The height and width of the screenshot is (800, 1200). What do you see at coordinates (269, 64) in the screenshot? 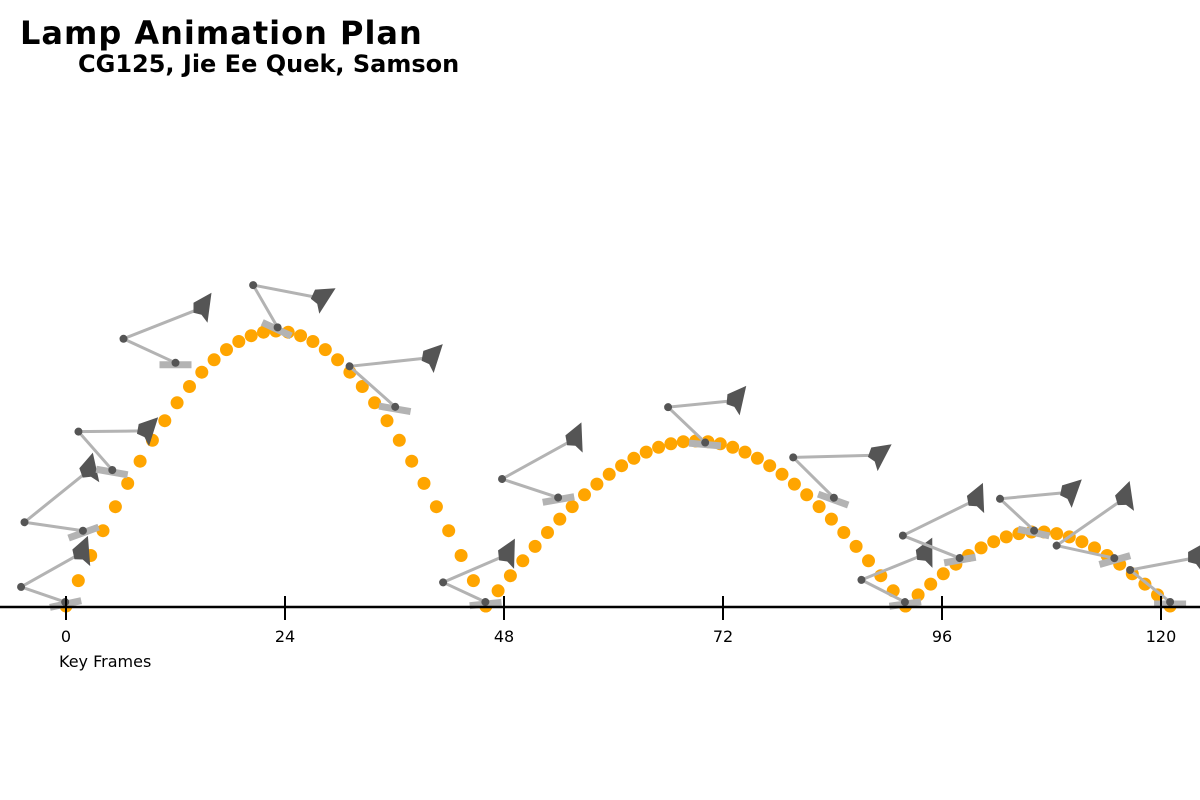
I see `page-subtitle: CG125, Jie Ee Quek, Samson` at bounding box center [269, 64].